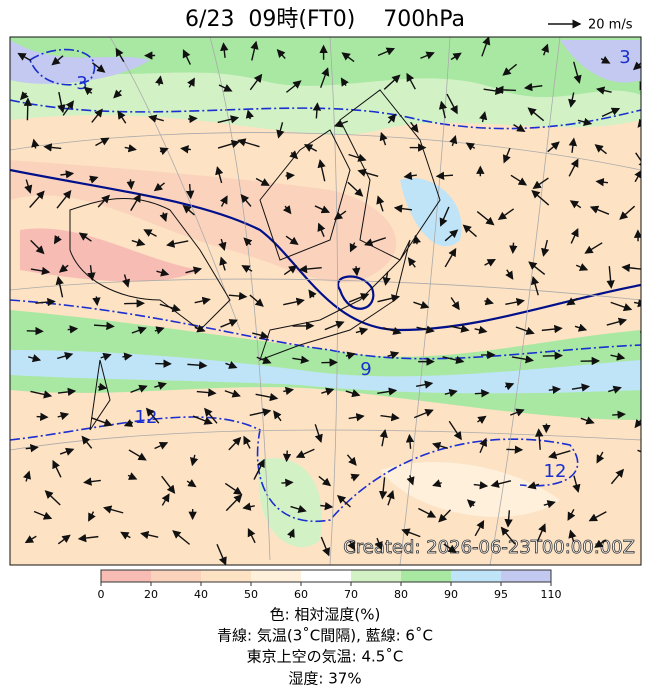 The height and width of the screenshot is (698, 651). I want to click on colorbar-tick-label: 95, so click(501, 594).